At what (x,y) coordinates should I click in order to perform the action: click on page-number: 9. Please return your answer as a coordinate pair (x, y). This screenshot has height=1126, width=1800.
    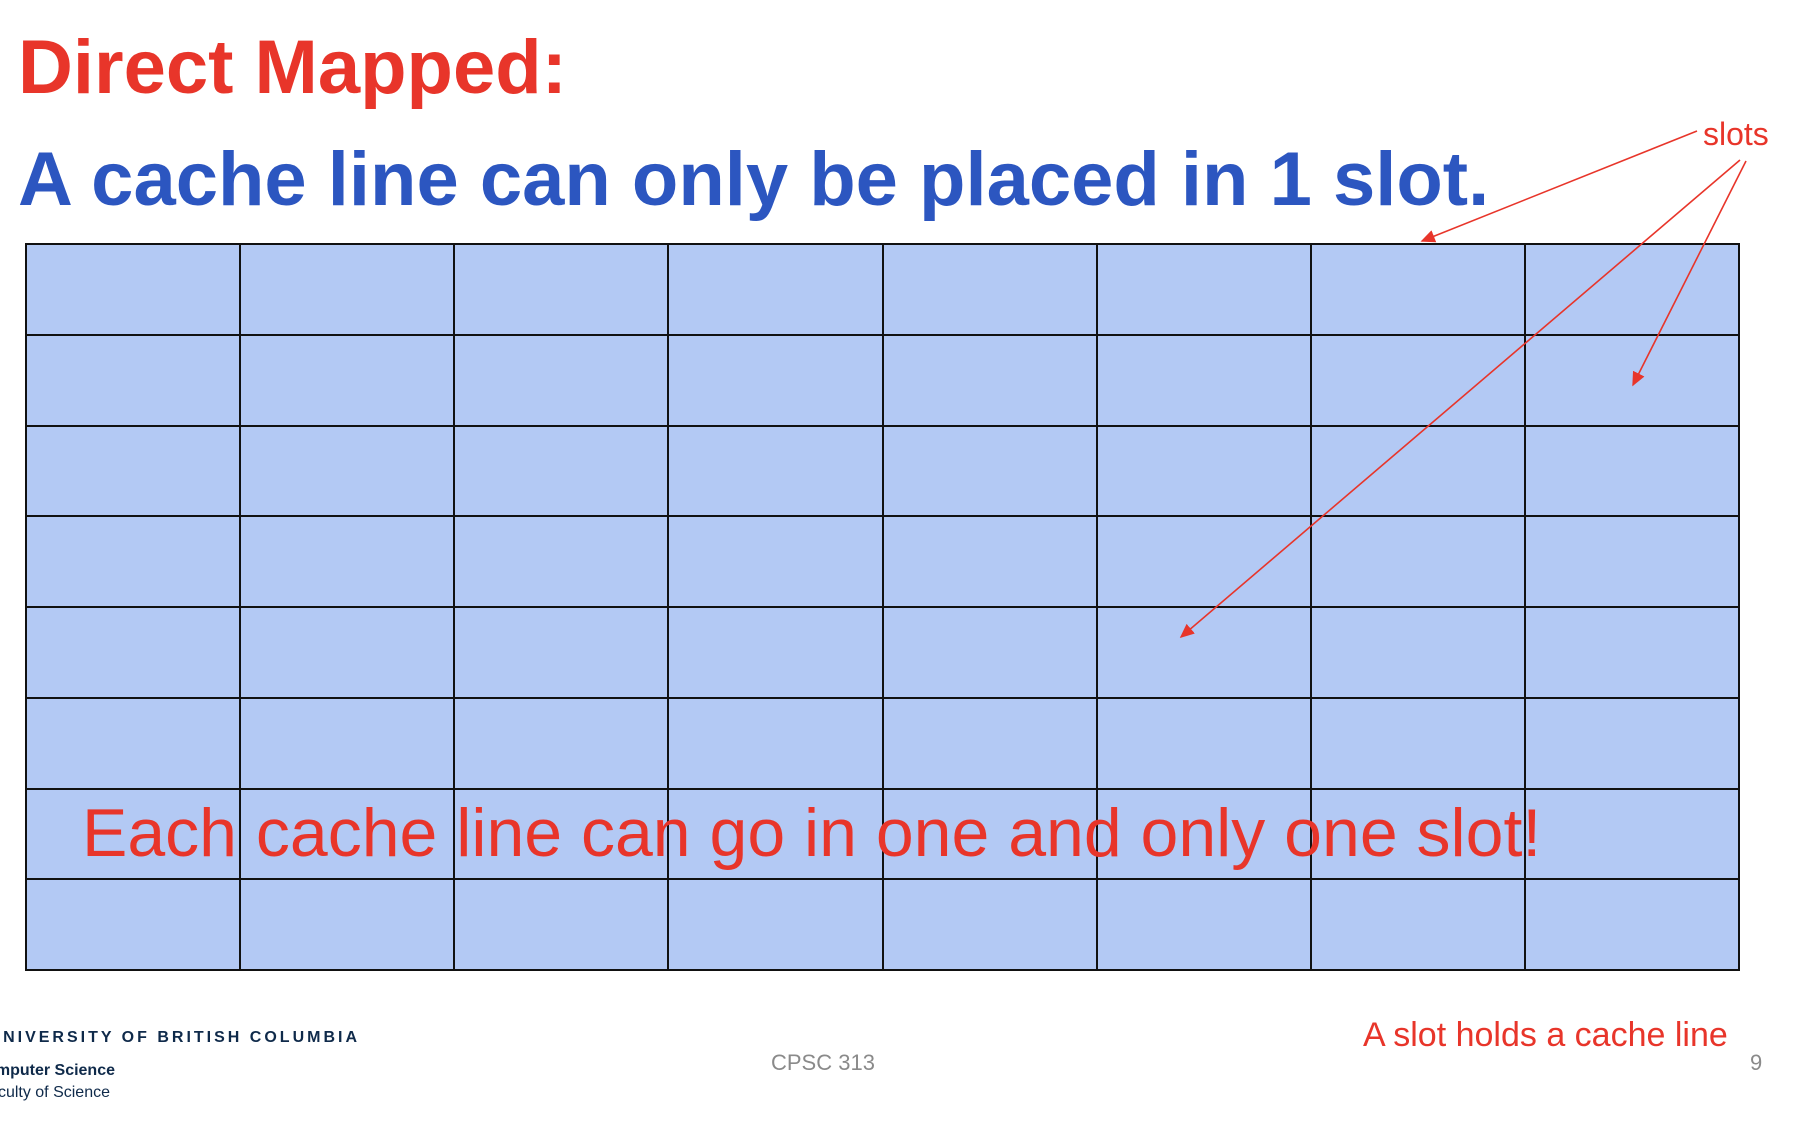
    Looking at the image, I should click on (1756, 1062).